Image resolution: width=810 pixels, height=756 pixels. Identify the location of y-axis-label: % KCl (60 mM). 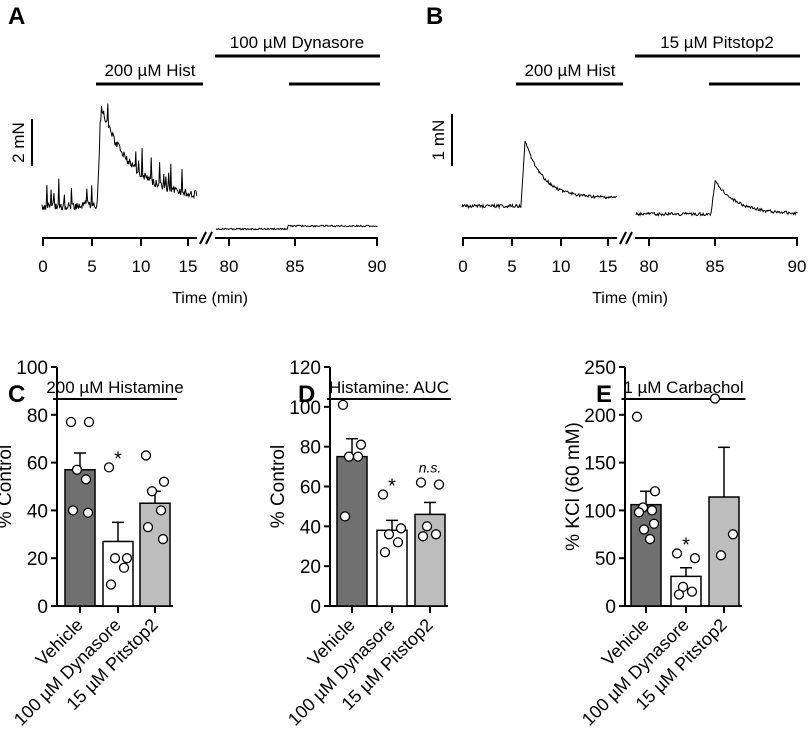
(573, 486).